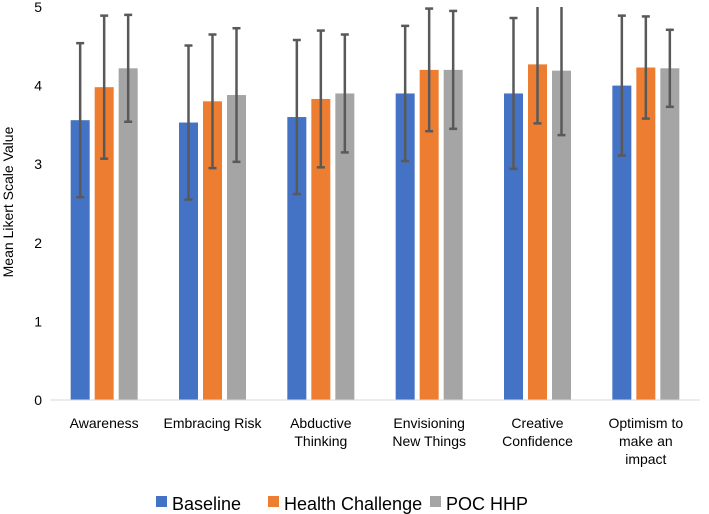 This screenshot has width=709, height=514. I want to click on y-axis-title: Mean Likert Scale Value, so click(8, 201).